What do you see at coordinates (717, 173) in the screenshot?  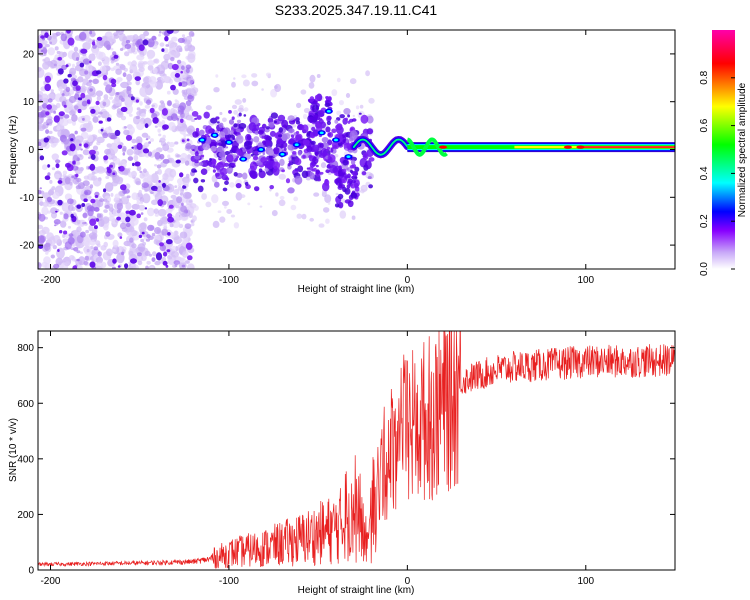 I see `colorbar-ticks: 0.0 0.2 0.4 0.6 0.8` at bounding box center [717, 173].